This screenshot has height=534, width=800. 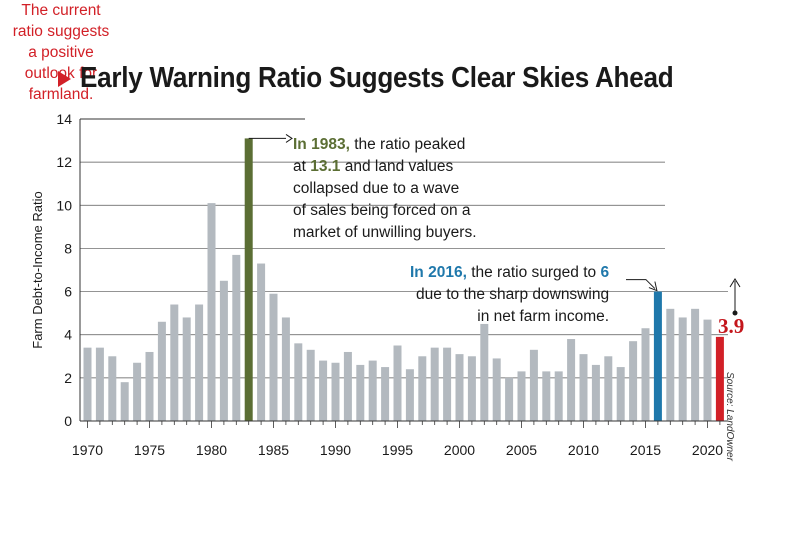 What do you see at coordinates (533, 272) in the screenshot?
I see `annotation-2016-text1: the ratio surged to` at bounding box center [533, 272].